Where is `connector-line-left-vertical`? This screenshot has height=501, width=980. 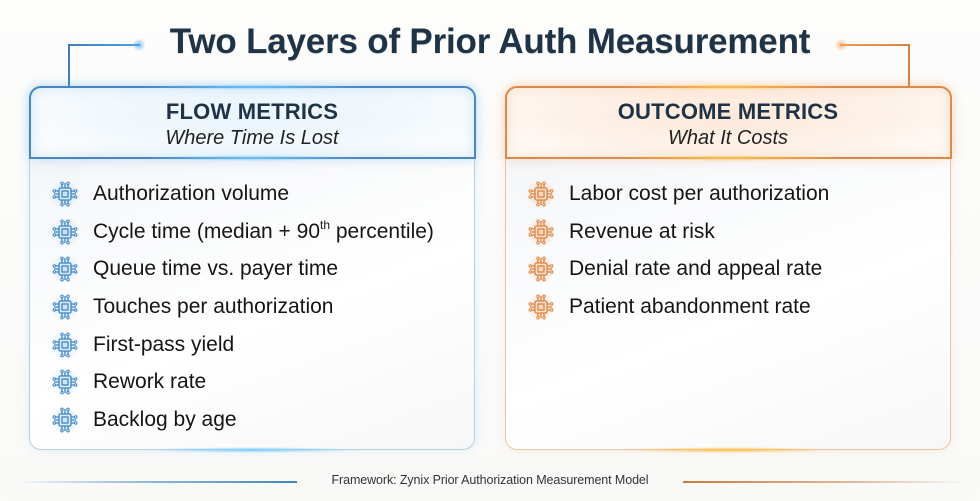 connector-line-left-vertical is located at coordinates (69, 65).